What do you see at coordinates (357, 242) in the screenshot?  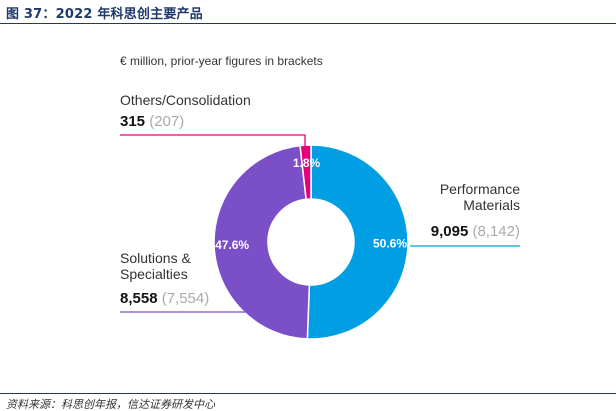 I see `slice-performance` at bounding box center [357, 242].